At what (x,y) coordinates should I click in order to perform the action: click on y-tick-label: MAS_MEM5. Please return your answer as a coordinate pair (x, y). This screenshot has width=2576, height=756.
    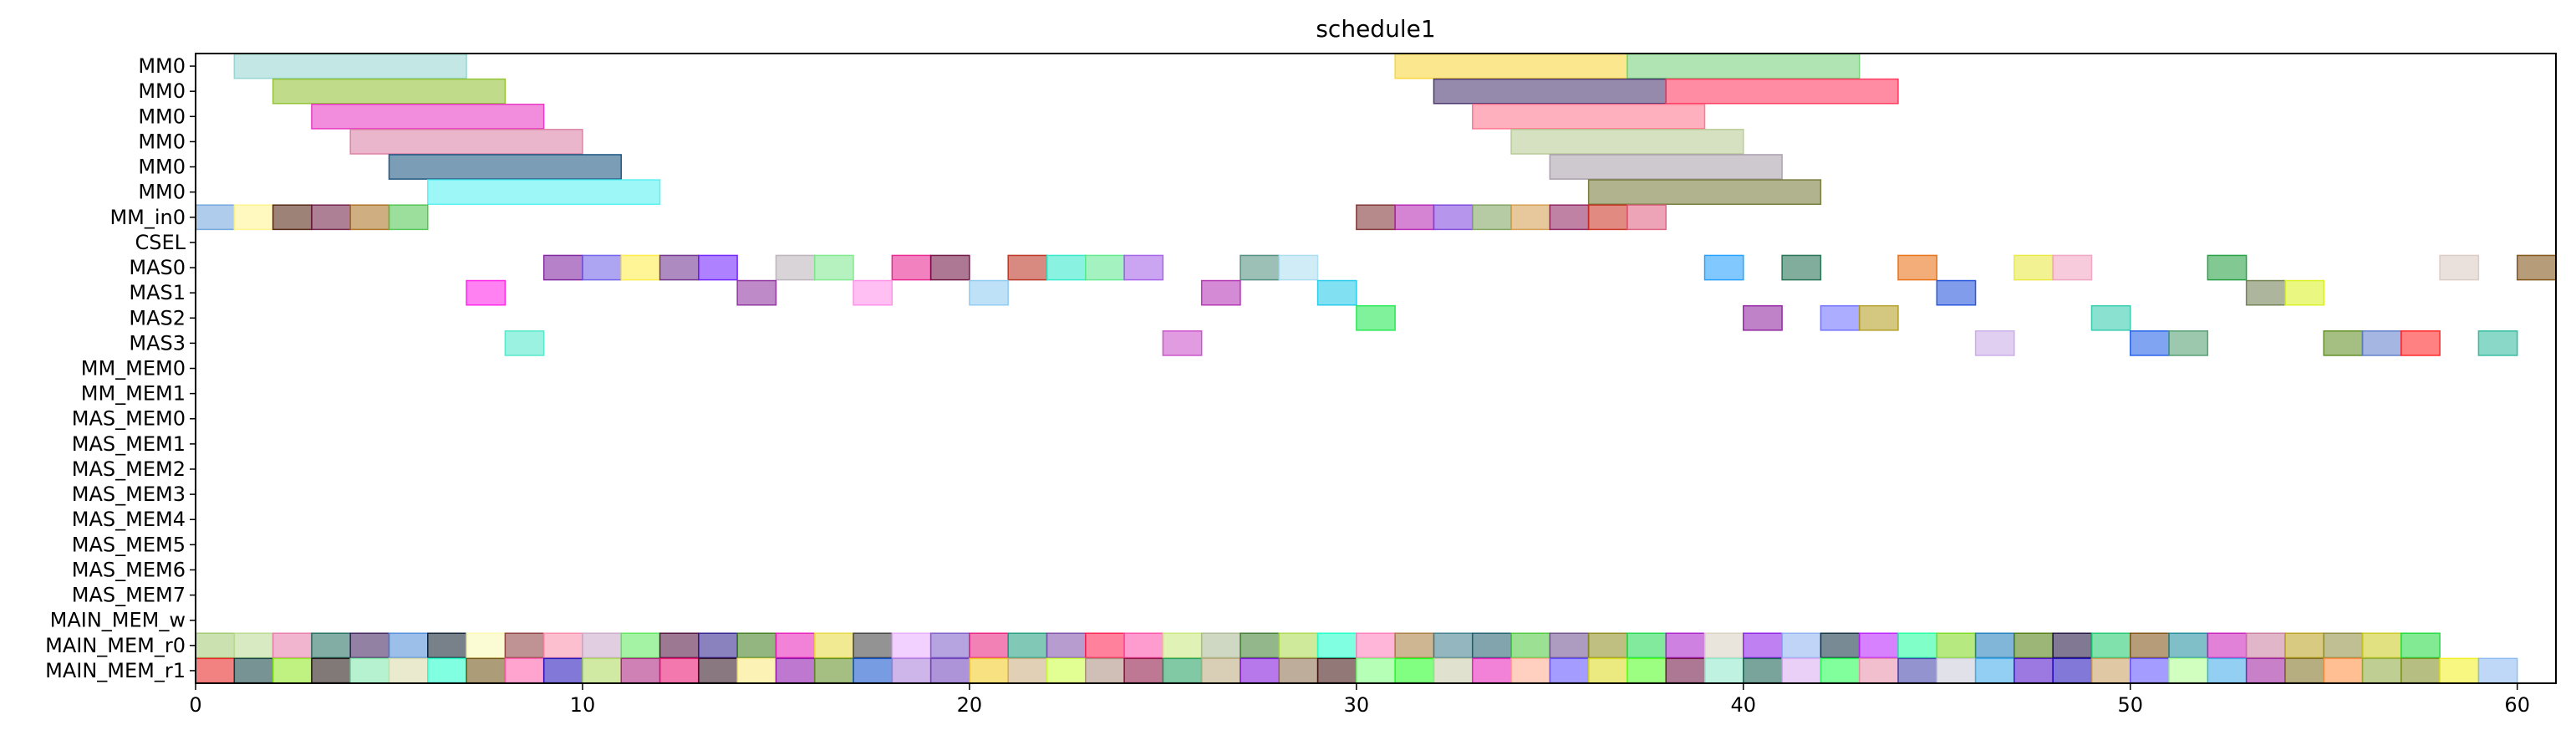
    Looking at the image, I should click on (129, 544).